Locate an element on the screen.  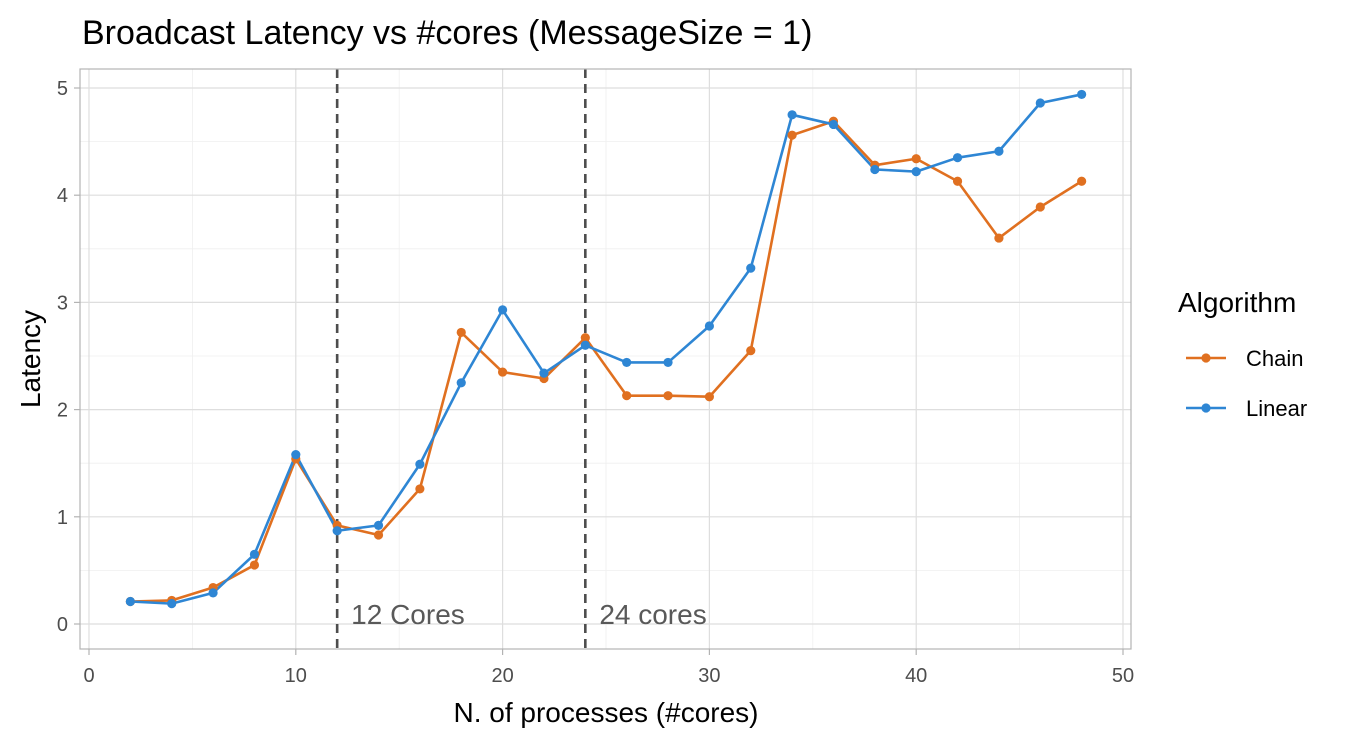
legend: Algorithm Chain Linear is located at coordinates (1242, 354).